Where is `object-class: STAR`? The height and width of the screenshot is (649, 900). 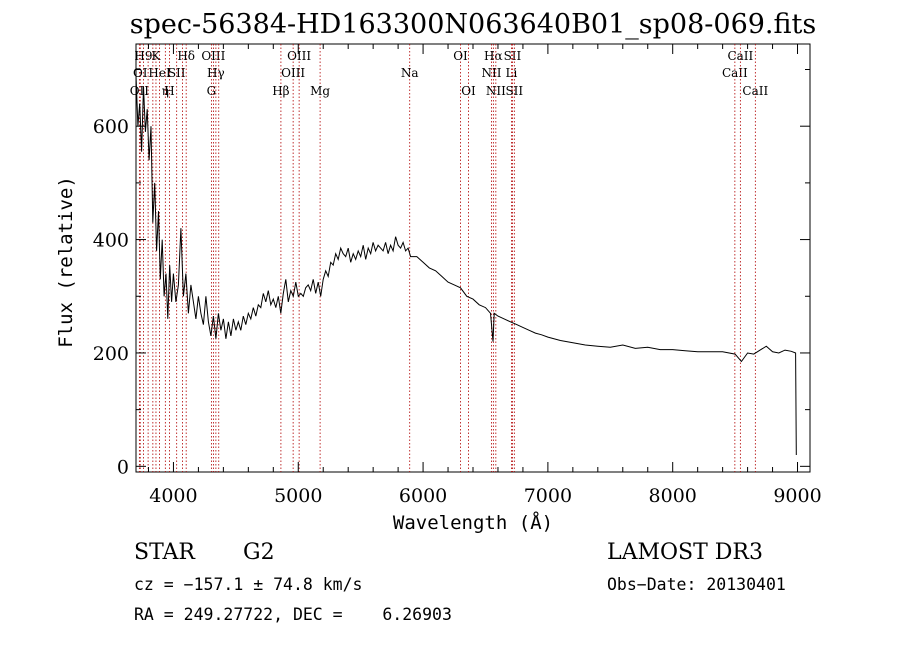
object-class: STAR is located at coordinates (165, 552).